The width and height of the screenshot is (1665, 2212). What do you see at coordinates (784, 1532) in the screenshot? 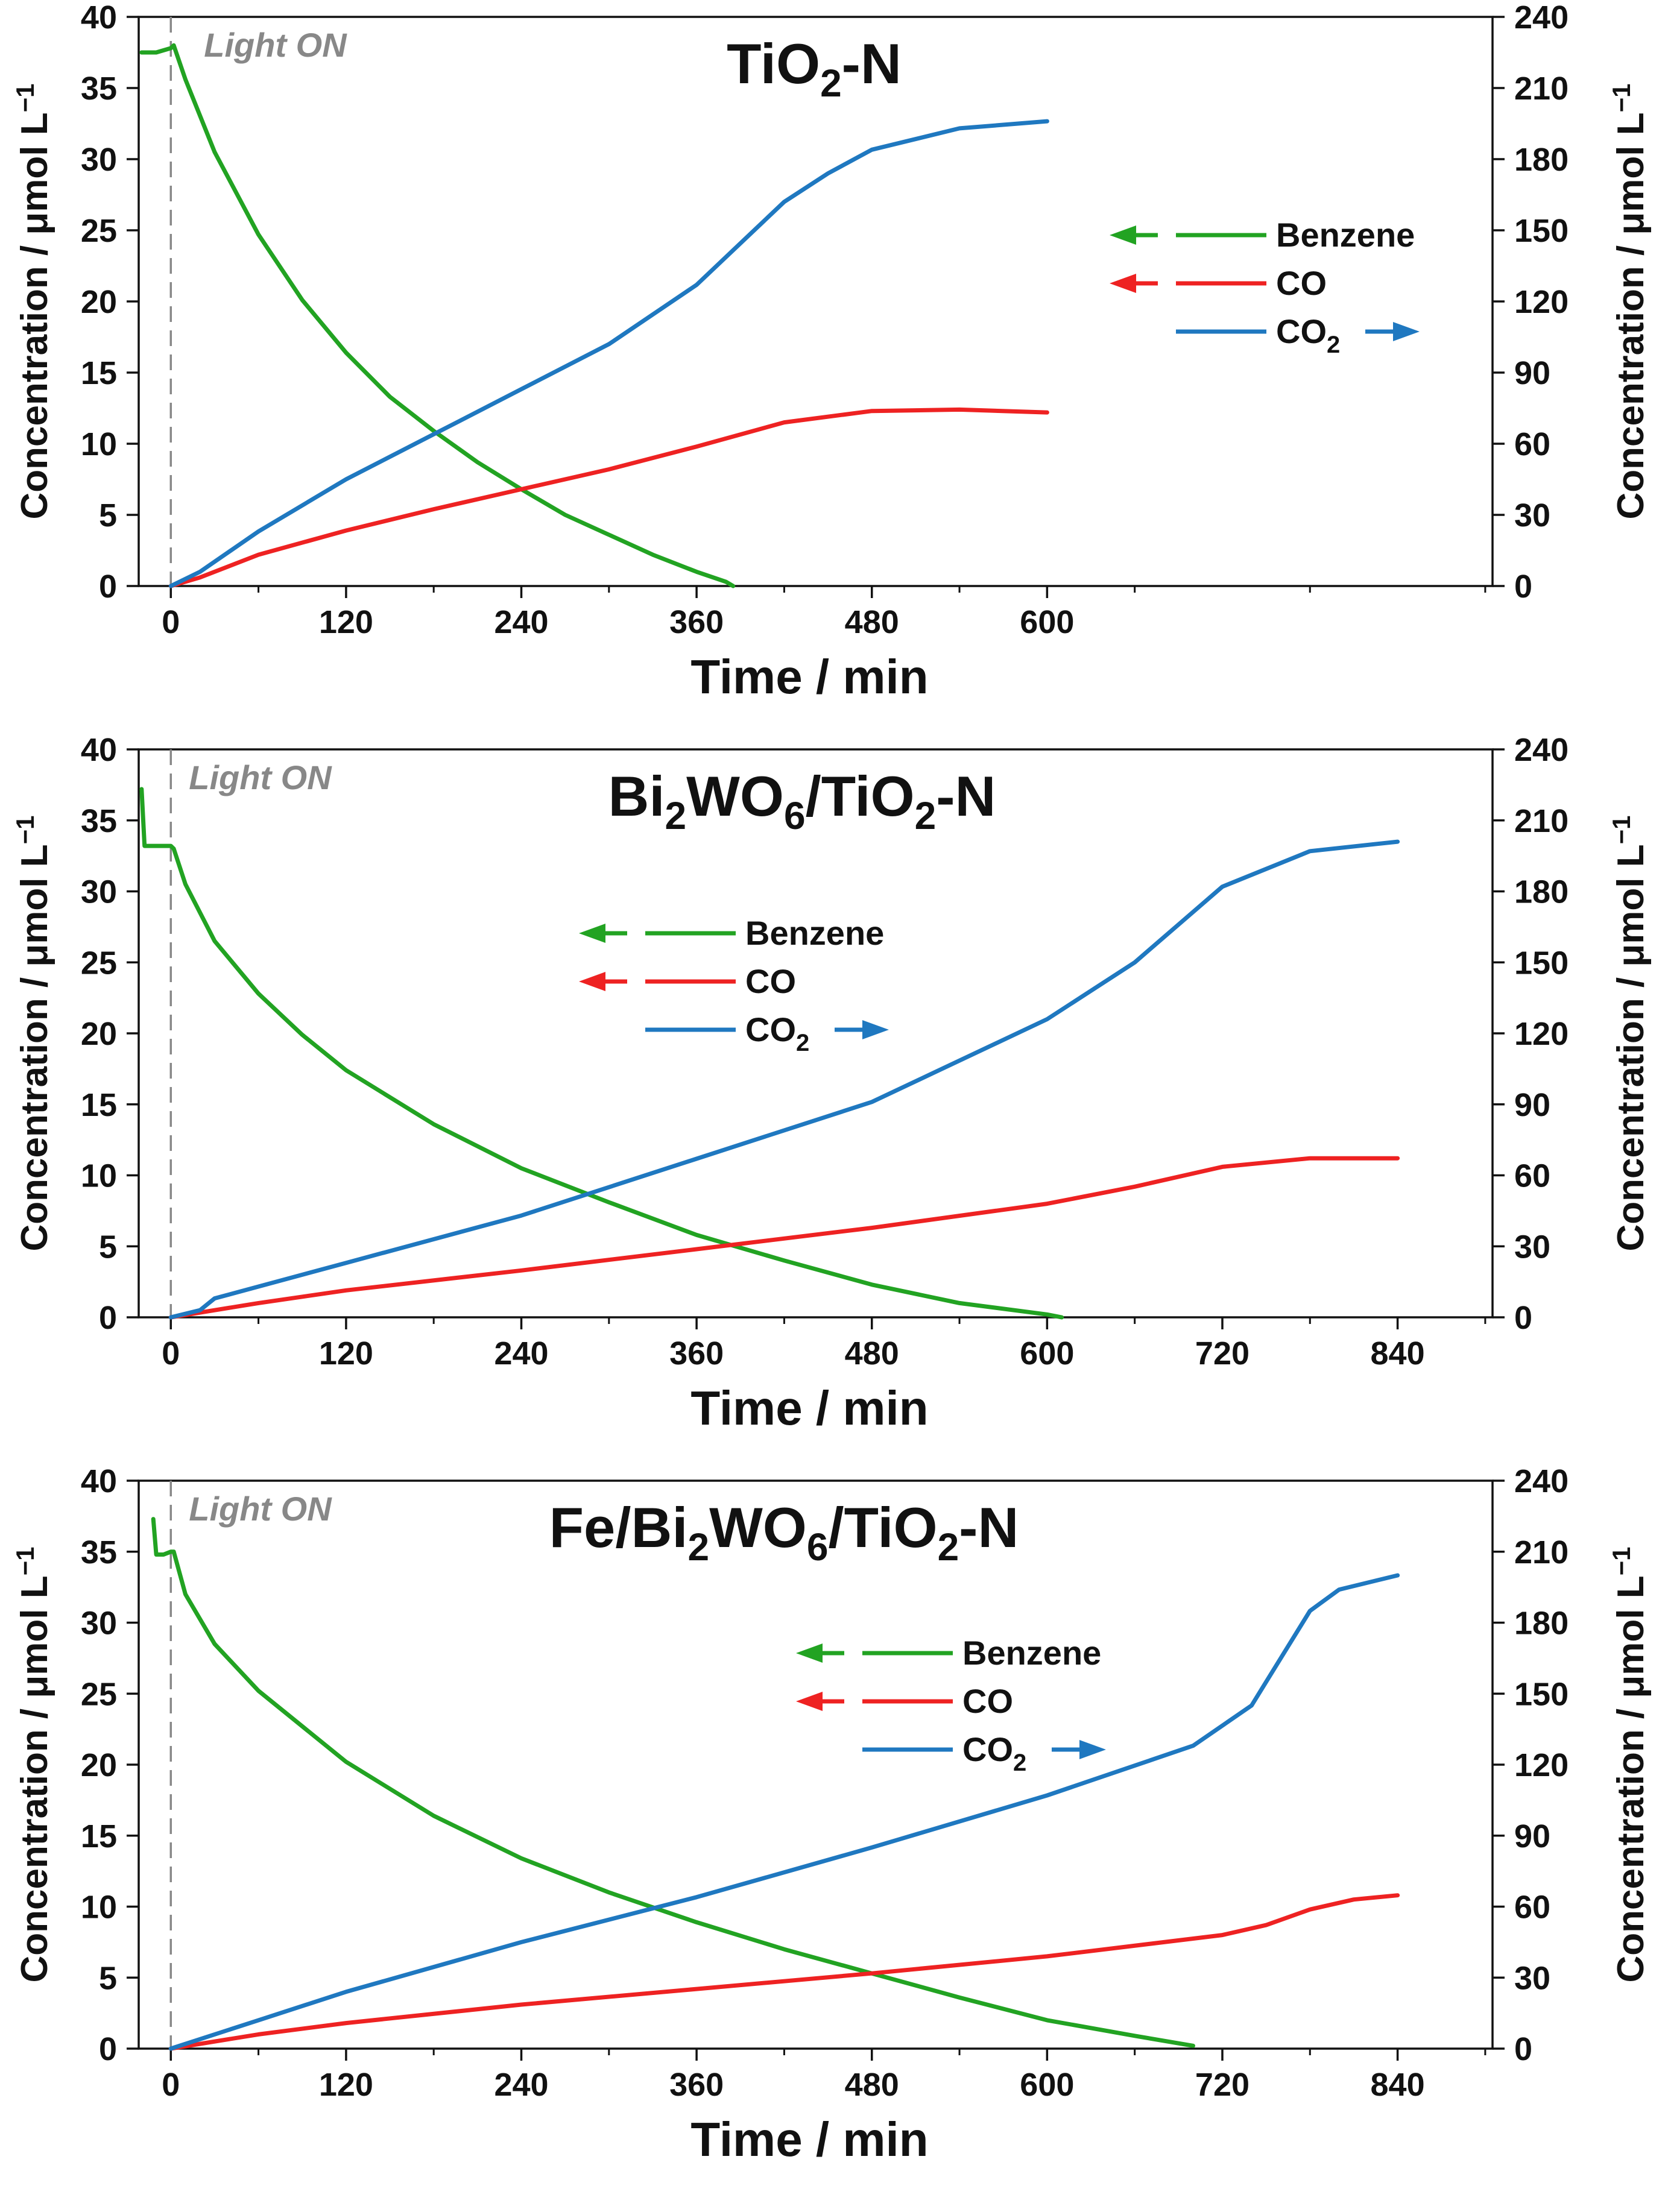
I see `panel-title: Fe/Bi2WO6/TiO2-N` at bounding box center [784, 1532].